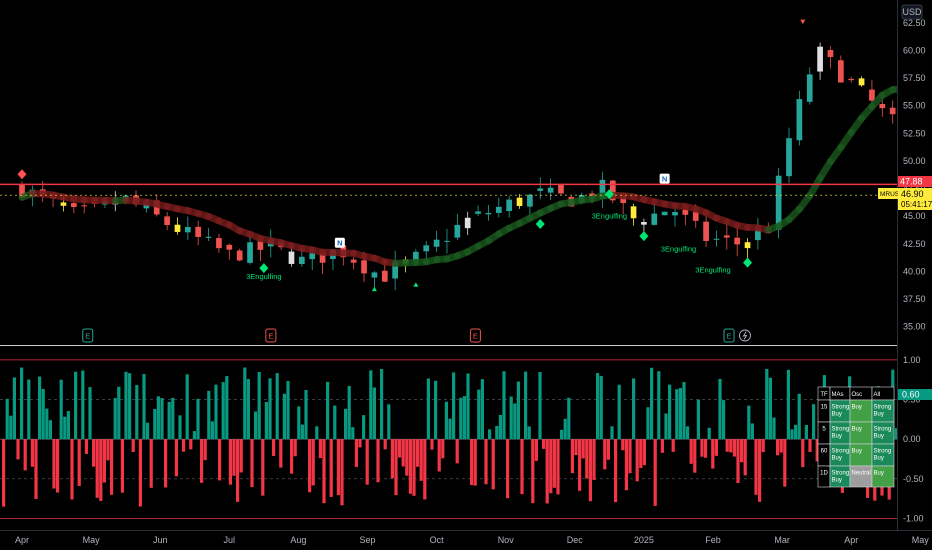  I want to click on price-tick-label: 55.00, so click(914, 106).